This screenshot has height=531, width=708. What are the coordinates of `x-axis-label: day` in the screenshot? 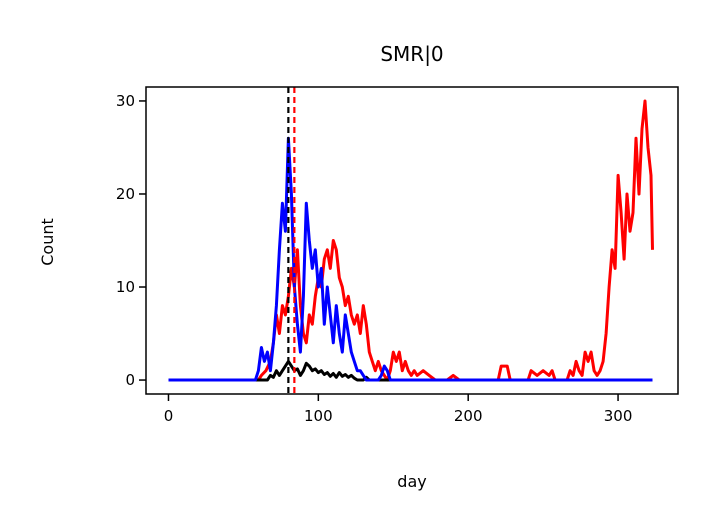 It's located at (411, 481).